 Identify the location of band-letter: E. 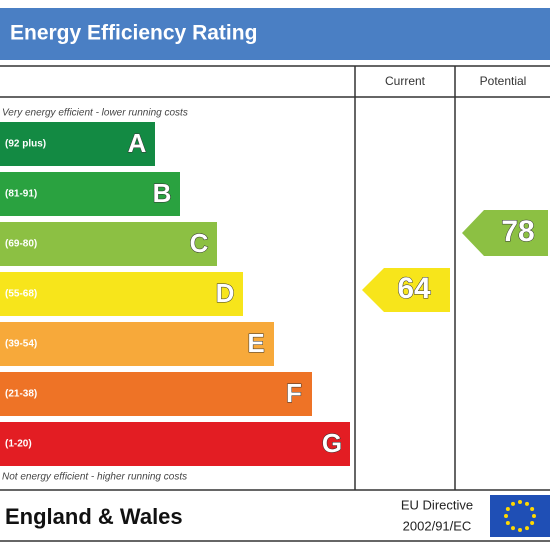
(255, 343).